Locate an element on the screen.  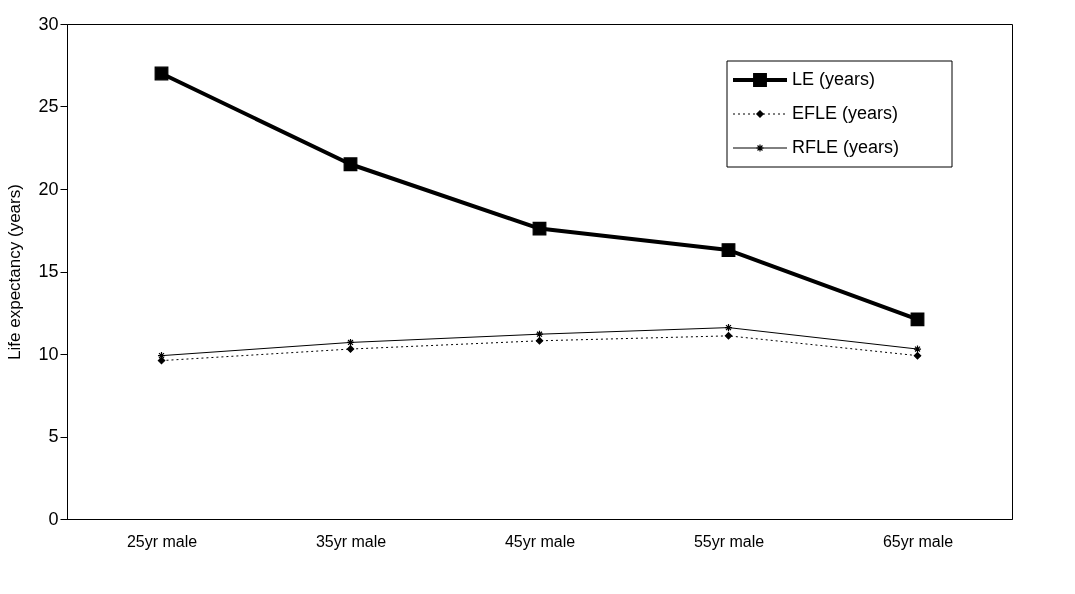
x-tick-label: 65yr male is located at coordinates (918, 541).